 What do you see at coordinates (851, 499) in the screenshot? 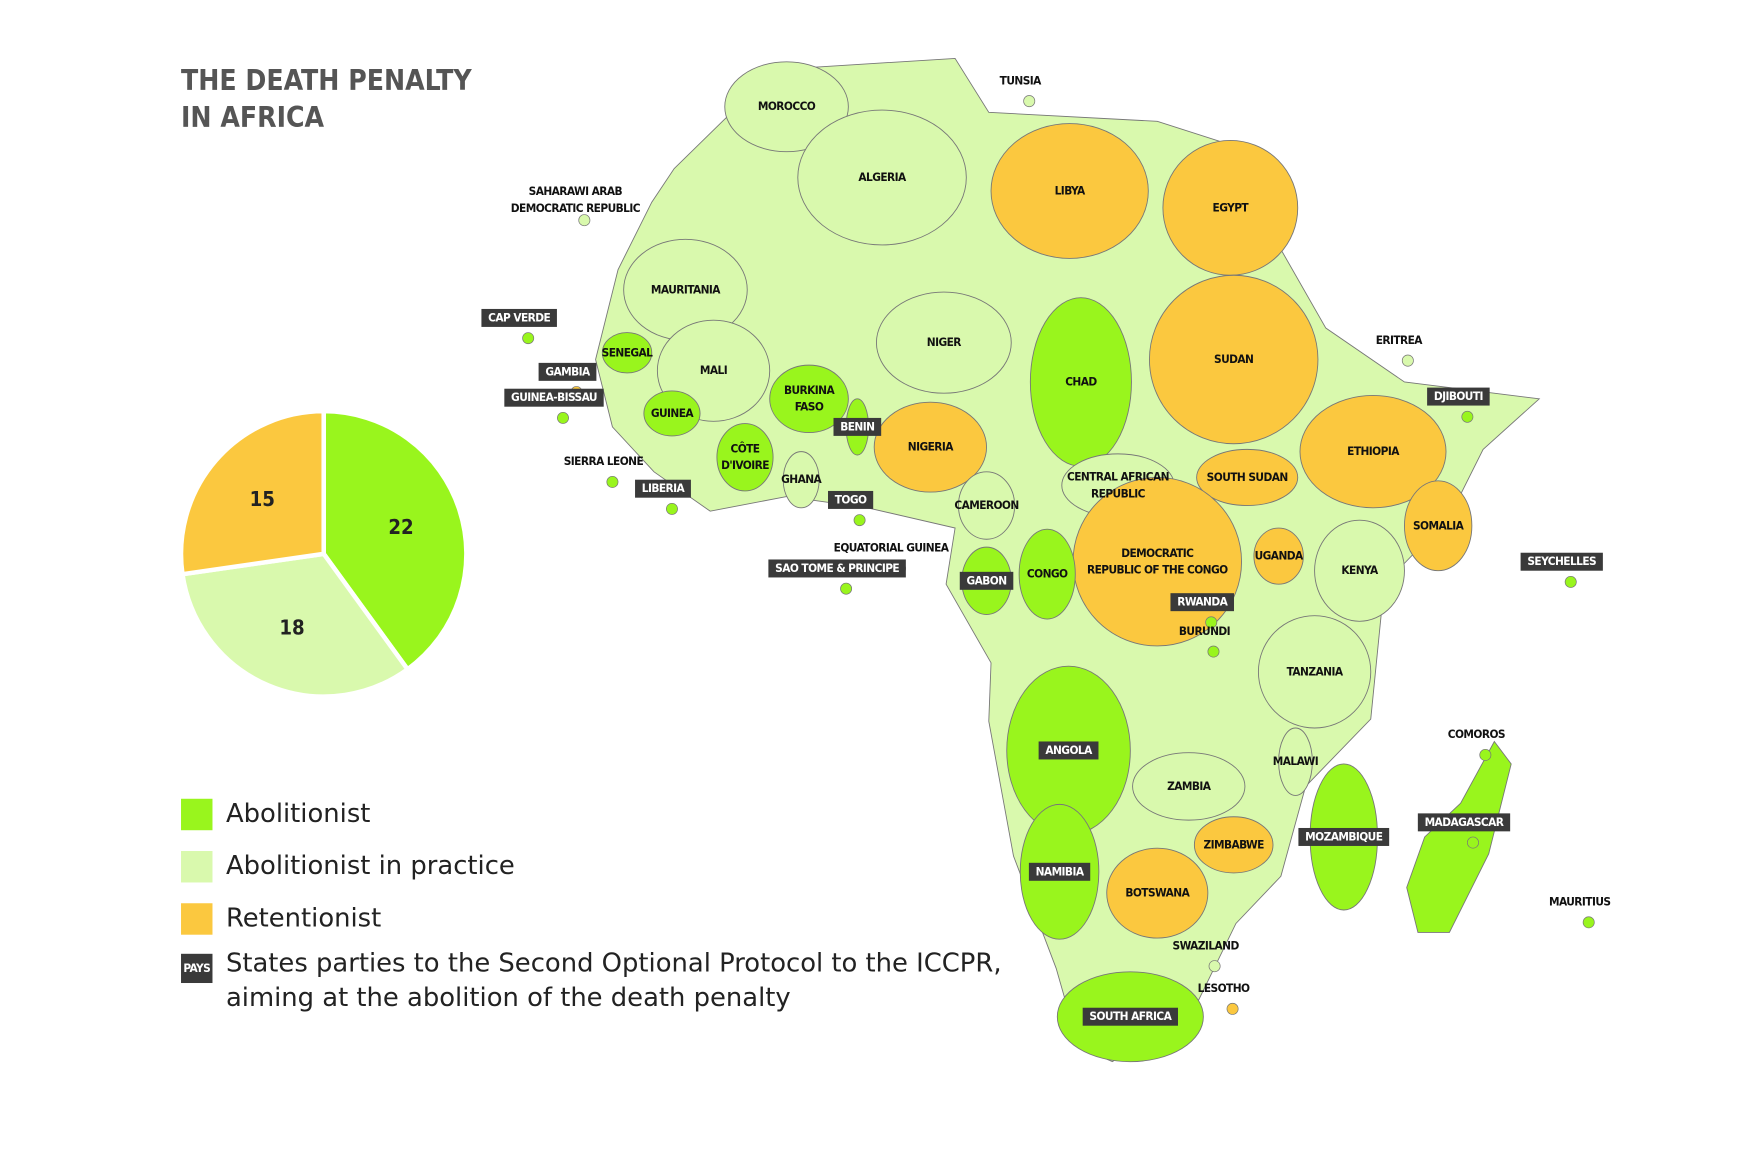
I see `country-tag-text: TOGO` at bounding box center [851, 499].